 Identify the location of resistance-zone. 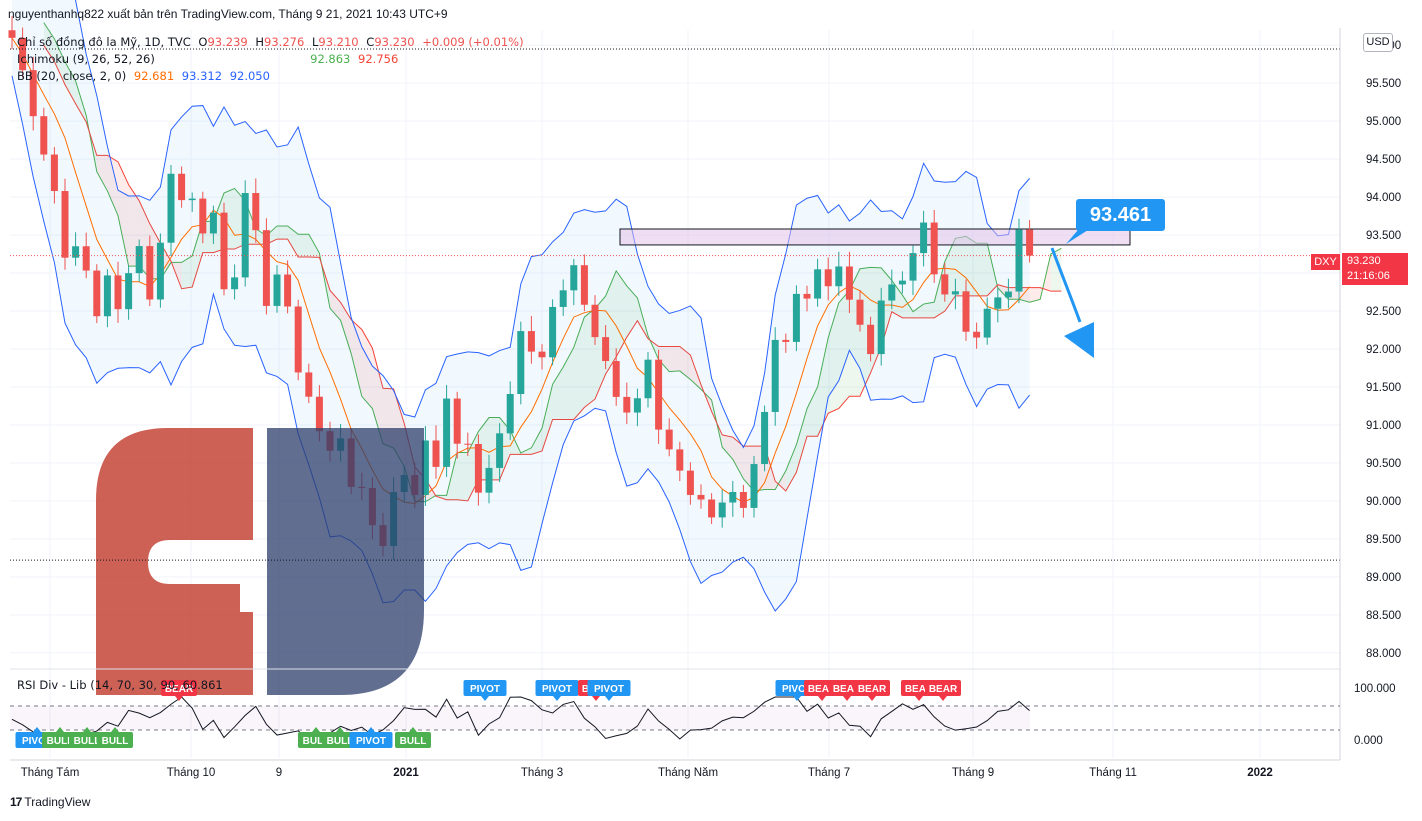
(875, 237).